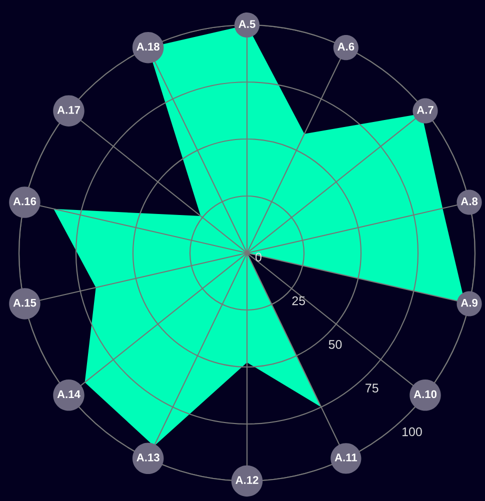  Describe the element at coordinates (346, 458) in the screenshot. I see `spoke-label: A.11` at that location.